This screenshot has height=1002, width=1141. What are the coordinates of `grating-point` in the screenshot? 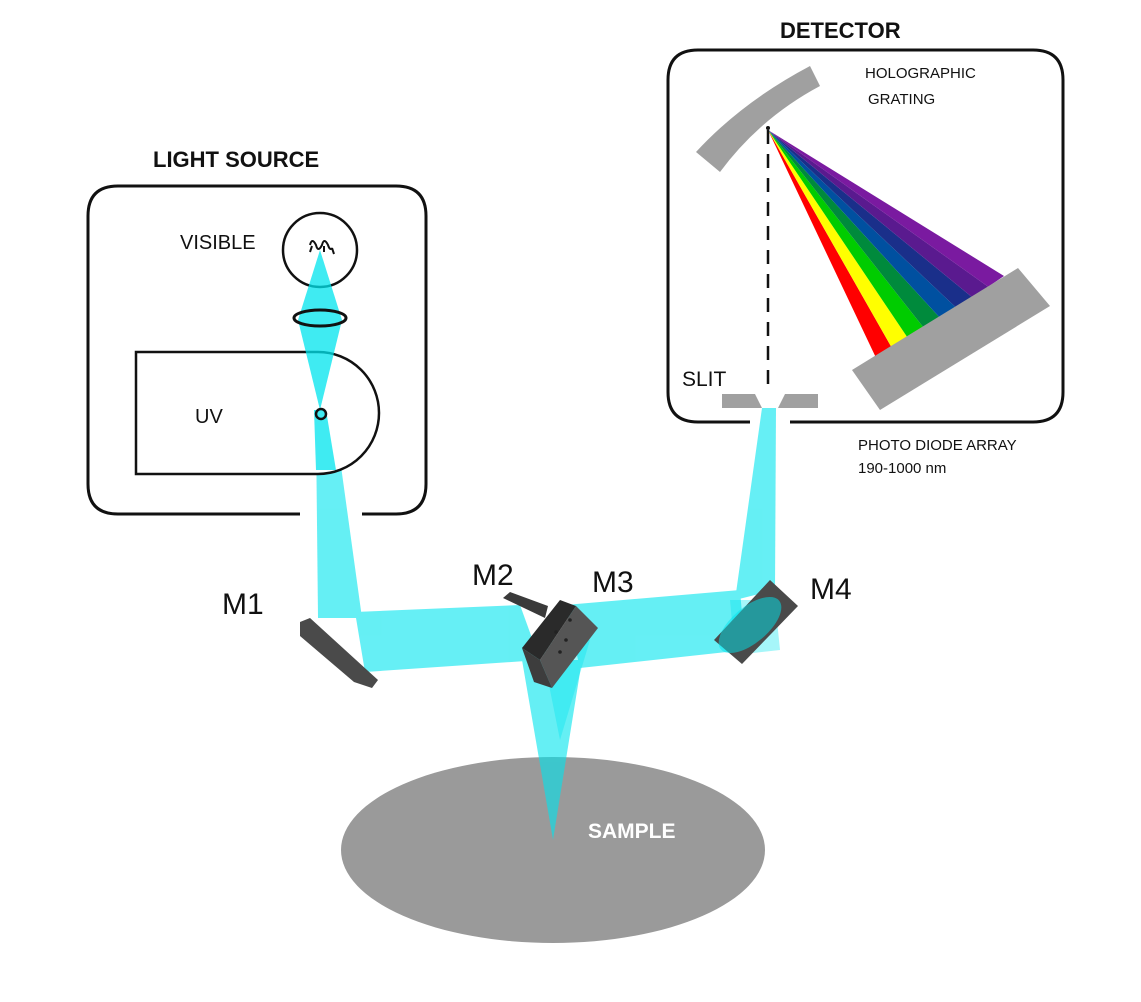 It's located at (768, 128).